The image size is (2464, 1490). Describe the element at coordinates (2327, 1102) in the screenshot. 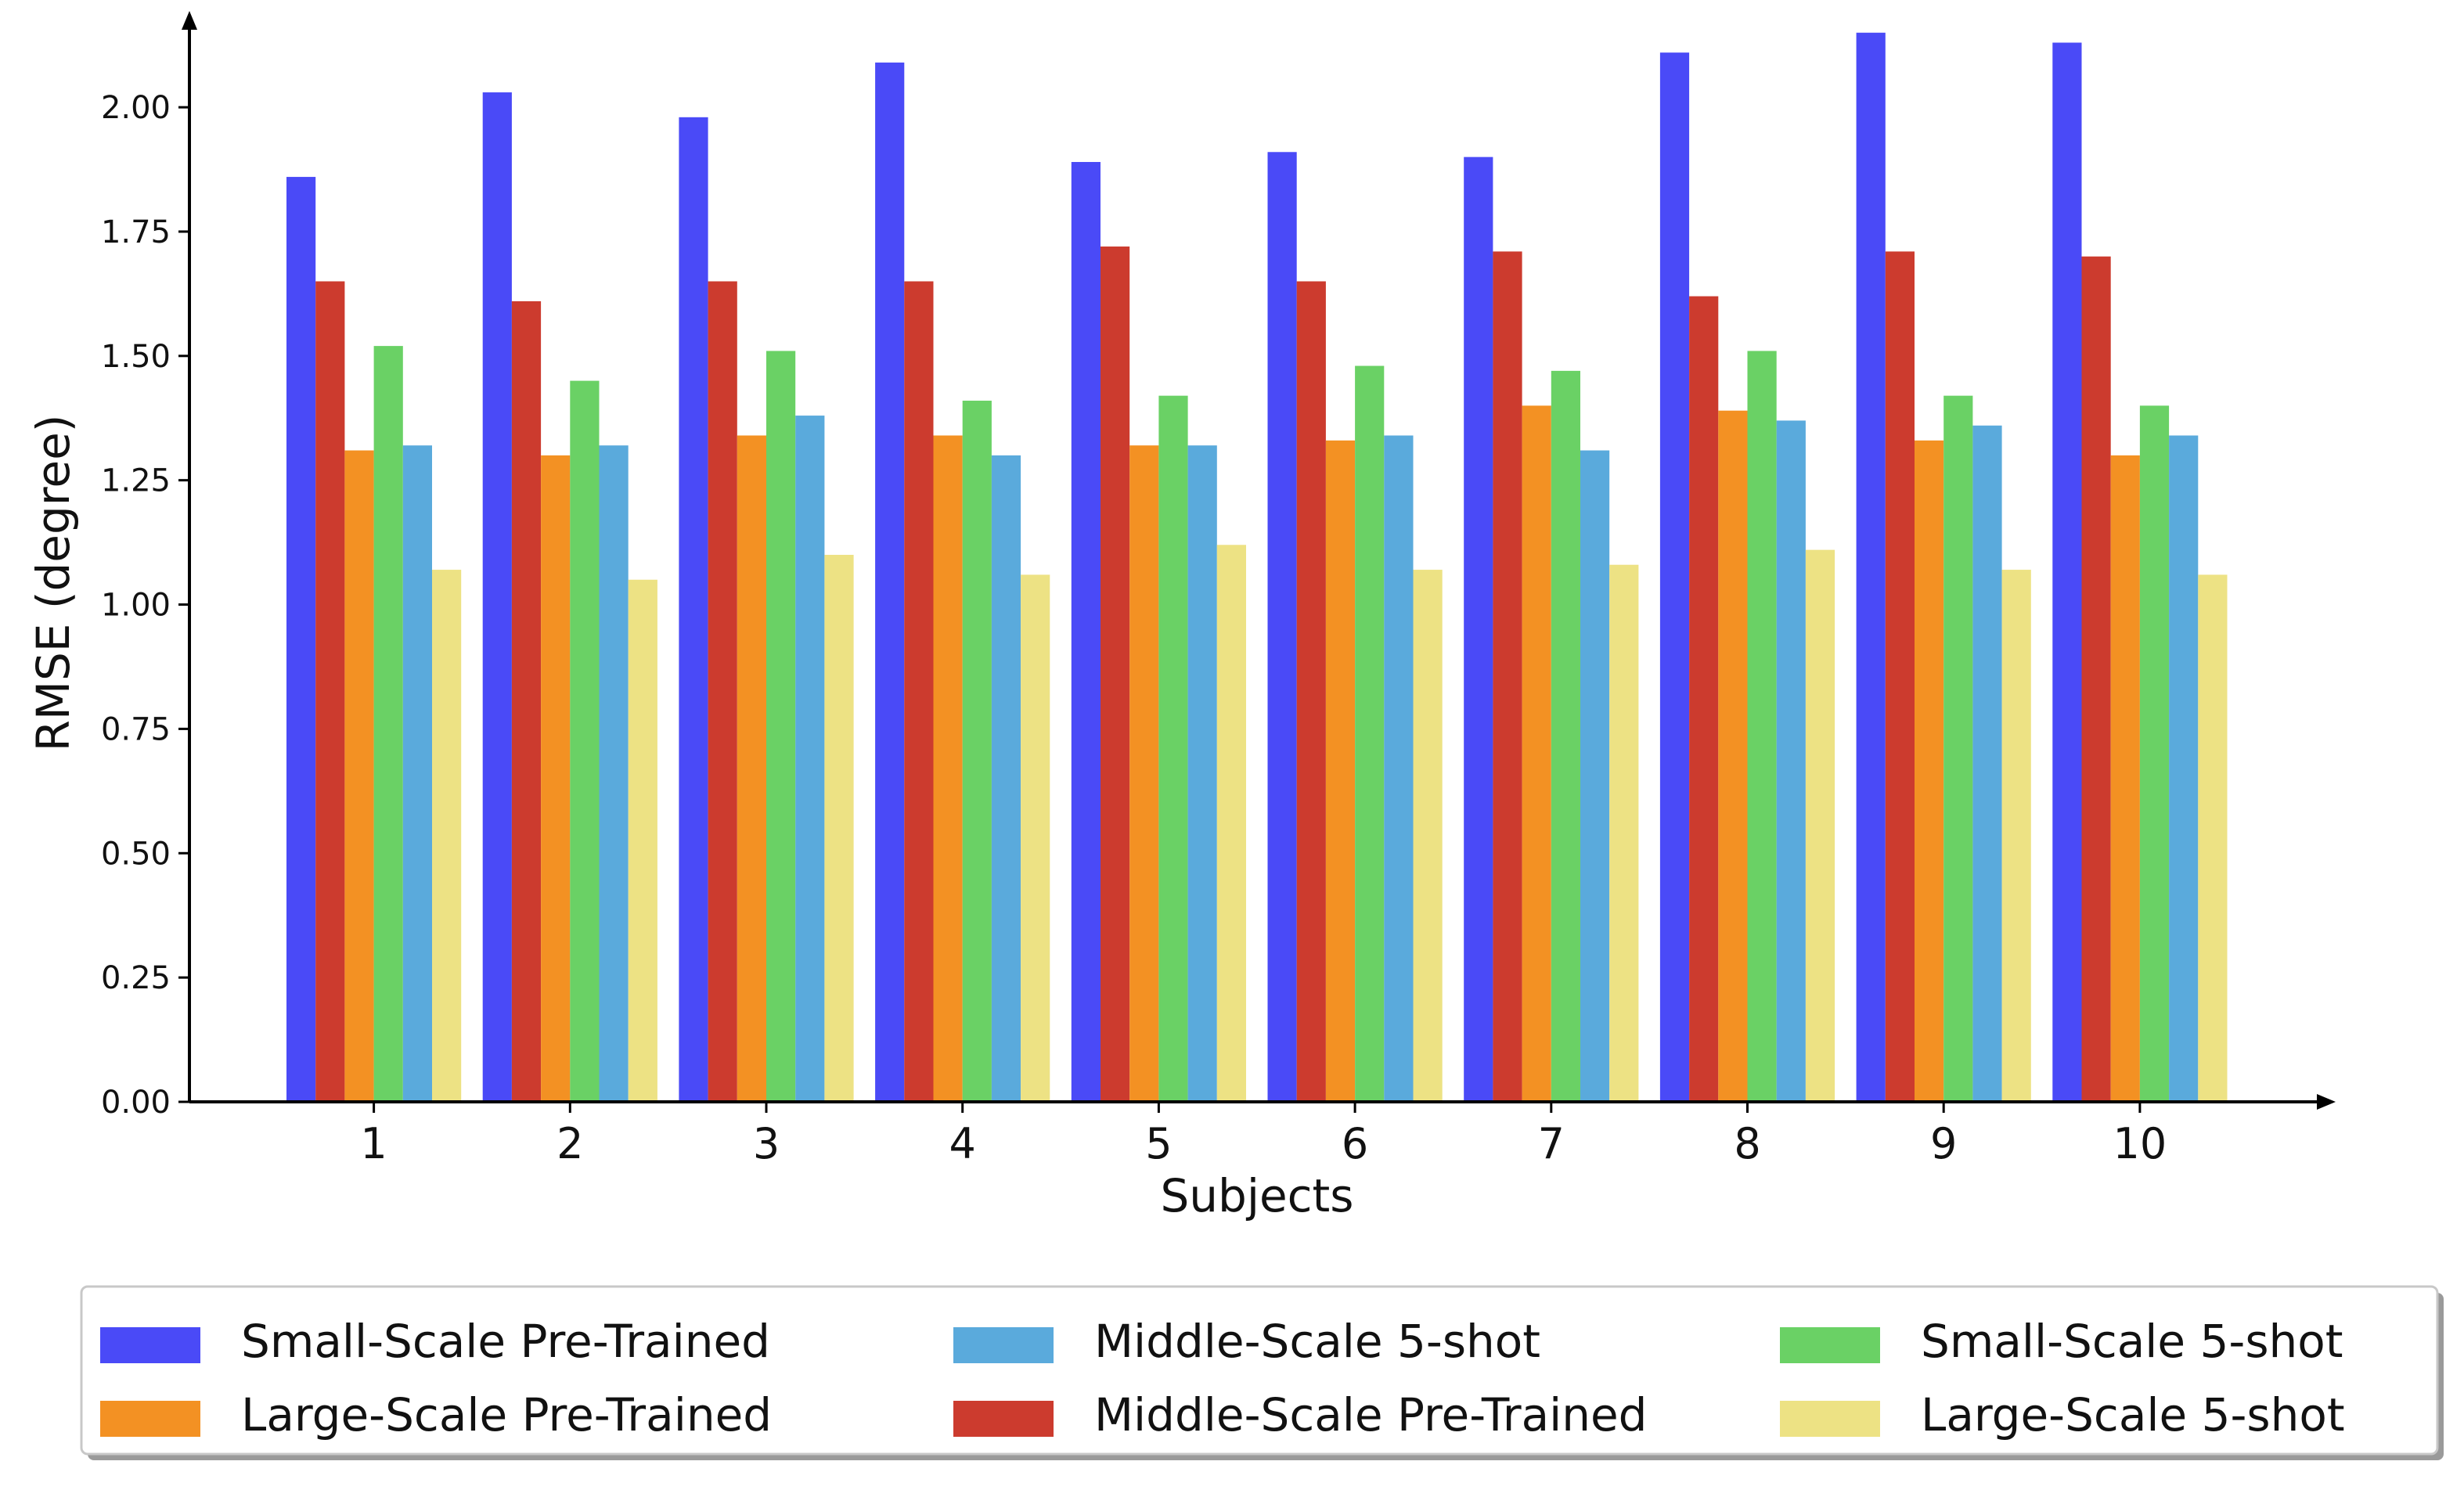

I see `x-axis-arrow` at that location.